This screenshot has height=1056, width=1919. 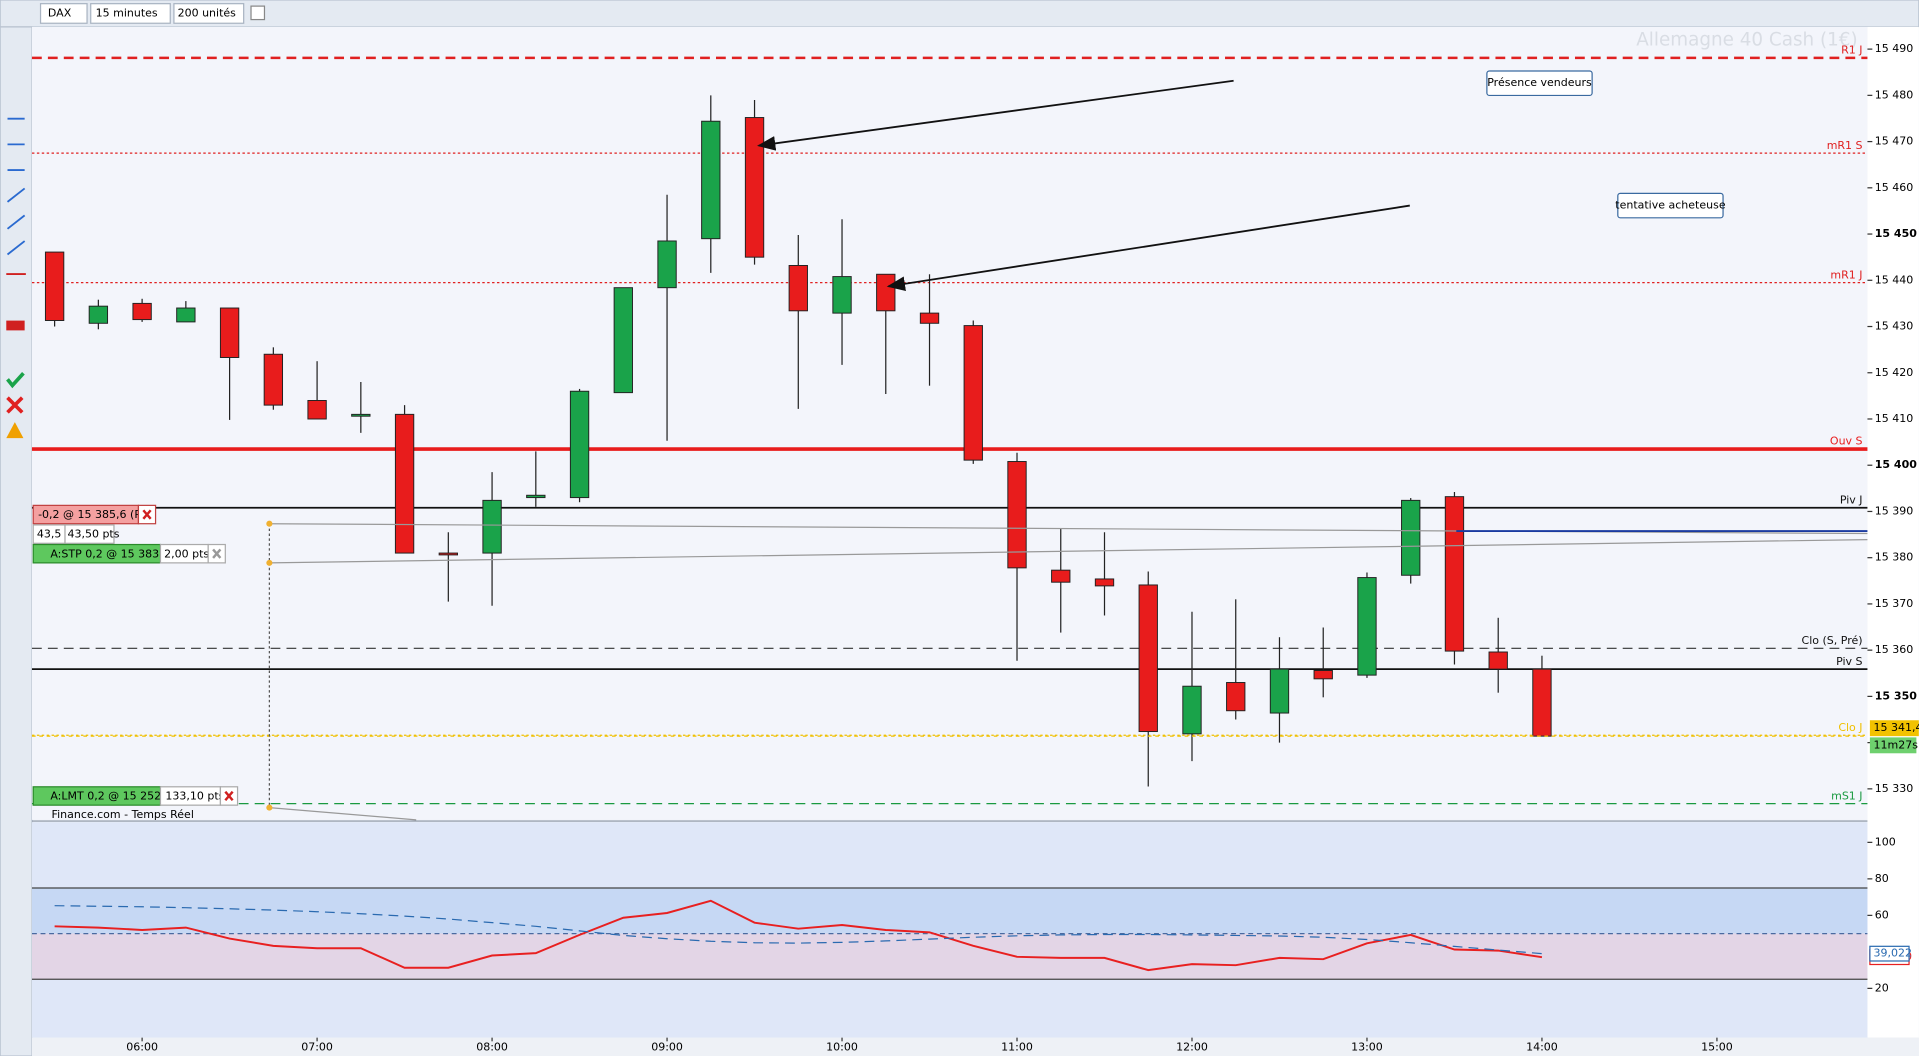 I want to click on y-tick-label: 15 360, so click(x=1894, y=649).